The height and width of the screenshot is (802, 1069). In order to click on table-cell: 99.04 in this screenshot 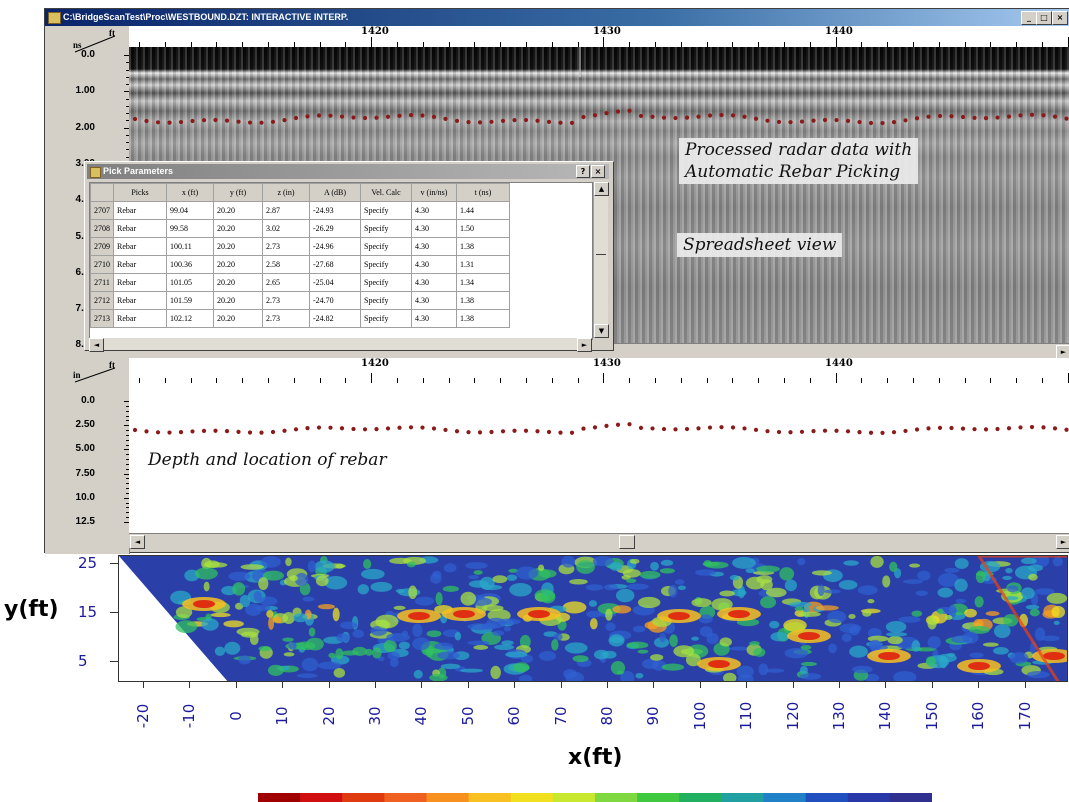, I will do `click(190, 210)`.